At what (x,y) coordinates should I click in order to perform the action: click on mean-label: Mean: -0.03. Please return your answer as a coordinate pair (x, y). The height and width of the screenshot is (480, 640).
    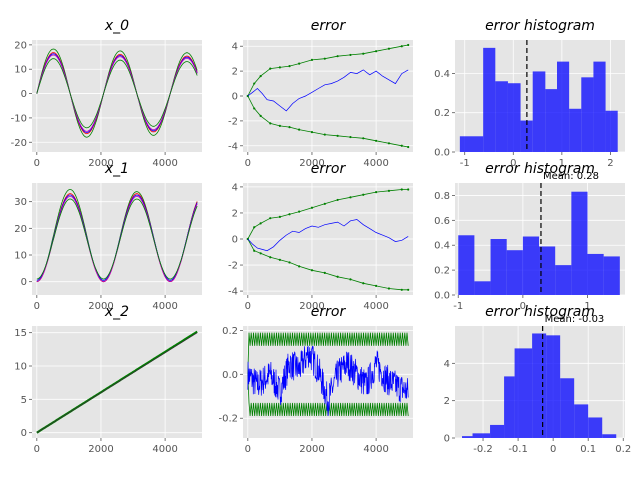
    Looking at the image, I should click on (575, 319).